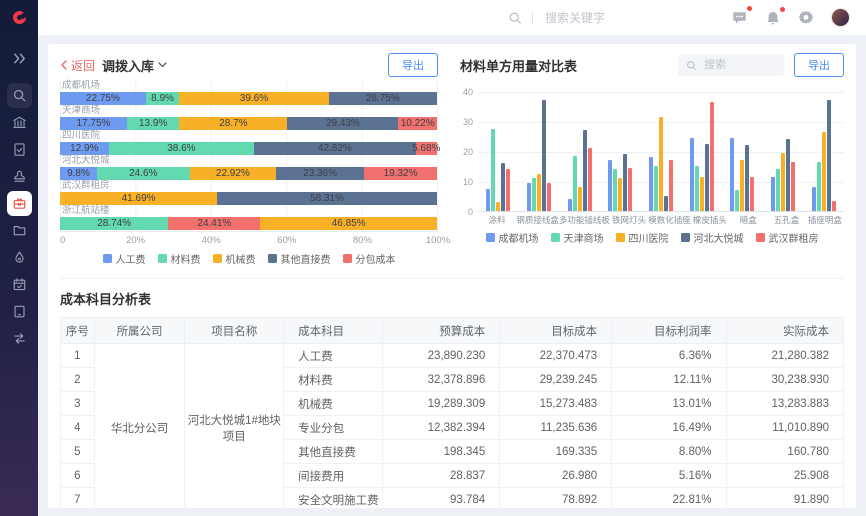  What do you see at coordinates (556, 379) in the screenshot?
I see `cell-number: 29,239.245` at bounding box center [556, 379].